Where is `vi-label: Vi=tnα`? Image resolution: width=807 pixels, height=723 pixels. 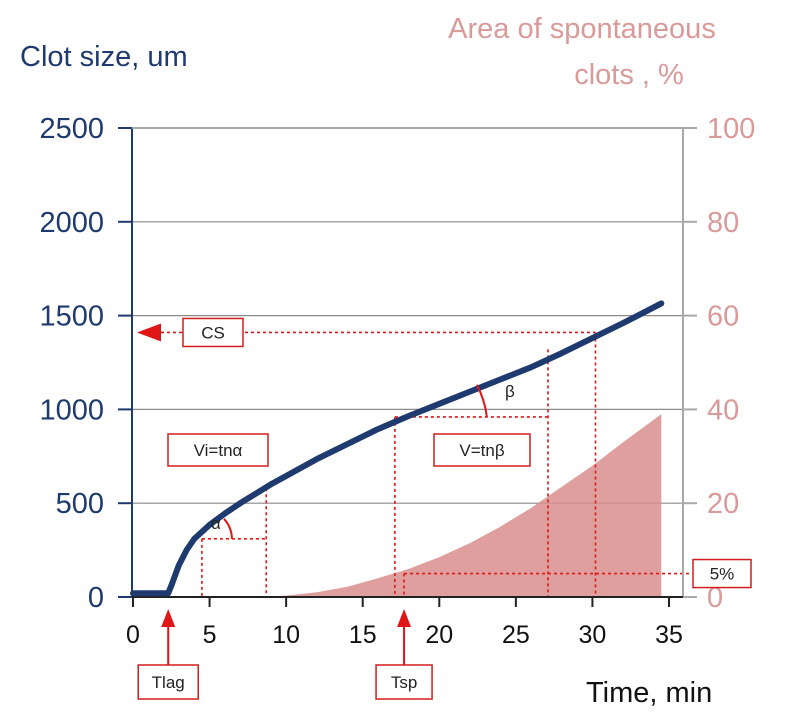
vi-label: Vi=tnα is located at coordinates (218, 450).